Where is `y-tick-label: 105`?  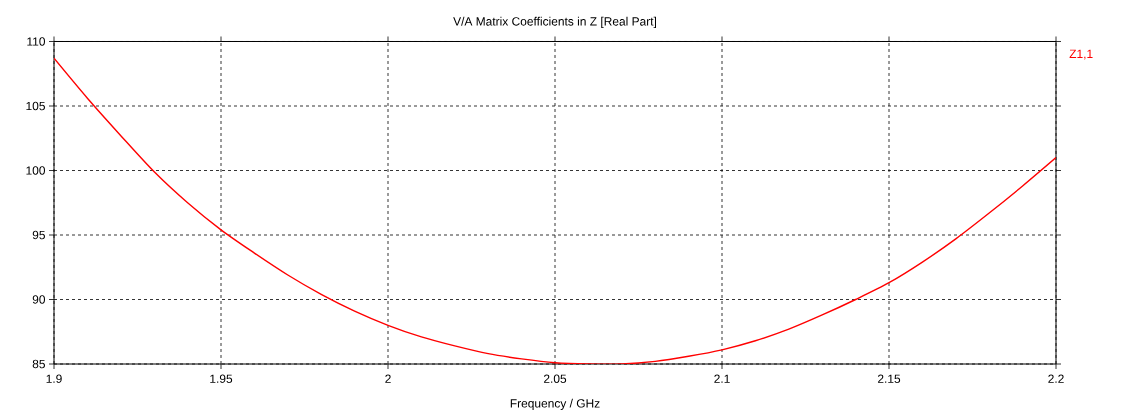
y-tick-label: 105 is located at coordinates (35, 106).